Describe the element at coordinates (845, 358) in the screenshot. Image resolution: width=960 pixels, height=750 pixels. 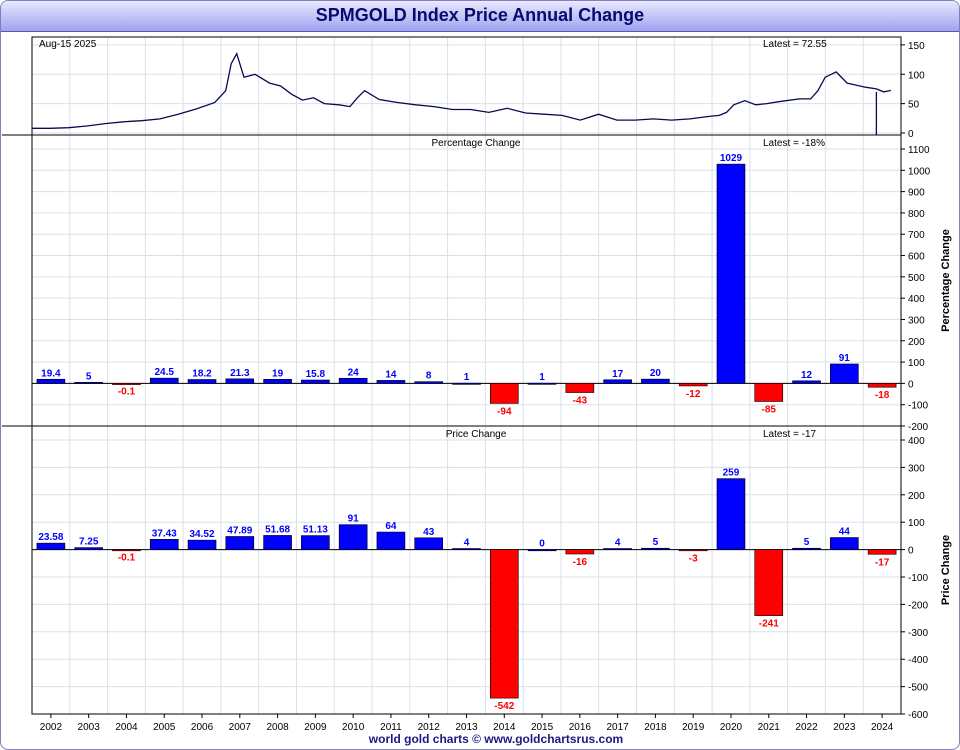
I see `percent-change-data-label: 91` at that location.